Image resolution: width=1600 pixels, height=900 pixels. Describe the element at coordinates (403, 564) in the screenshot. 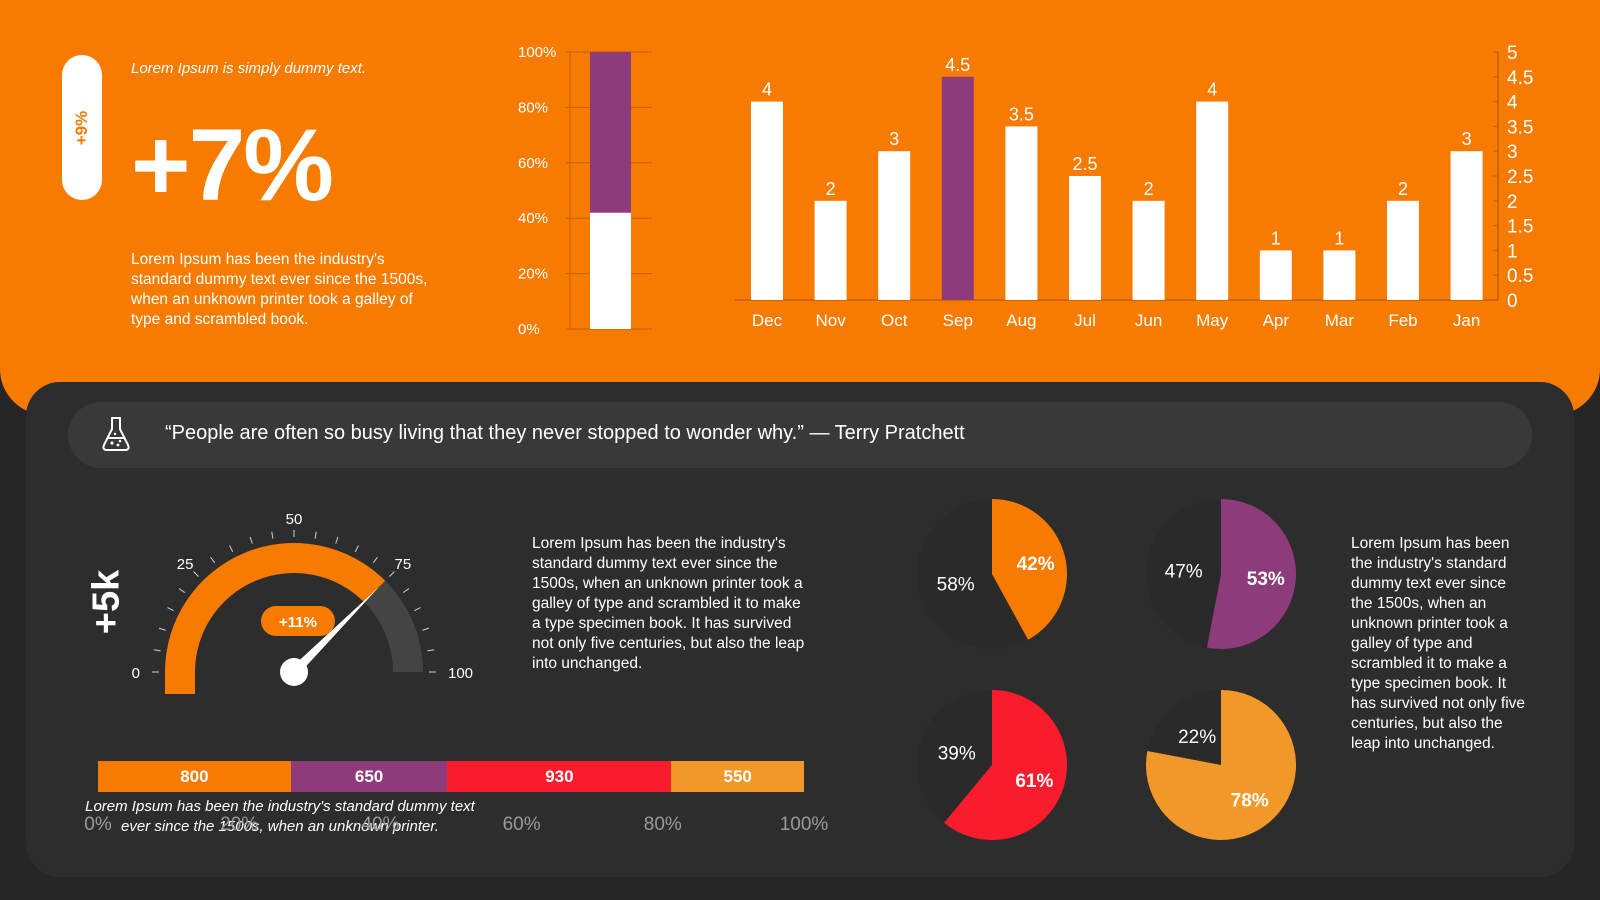

I see `gauge-tick-label: 75` at that location.